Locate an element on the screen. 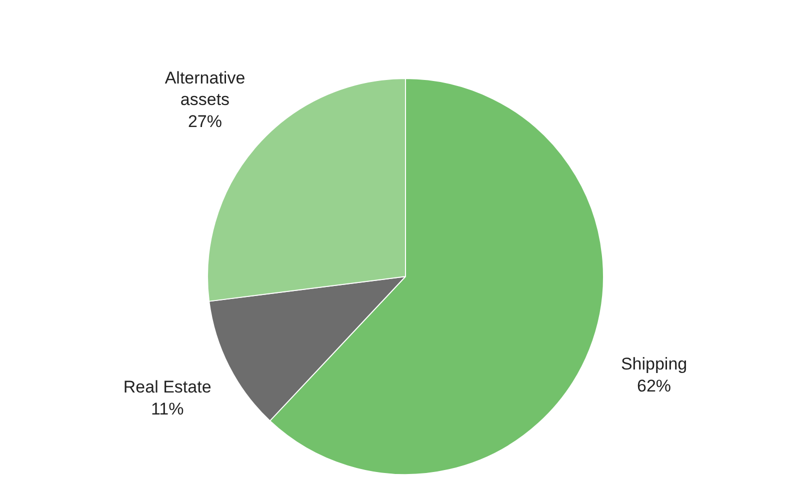  slice-label: Real Estate is located at coordinates (167, 386).